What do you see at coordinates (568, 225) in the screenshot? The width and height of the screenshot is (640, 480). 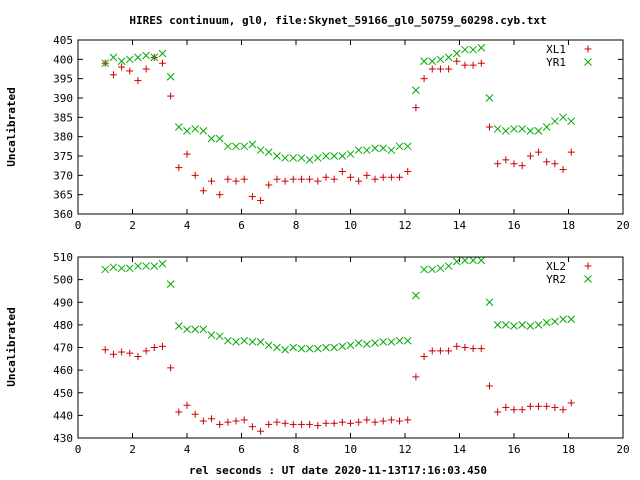 I see `top-xtick-label: 18` at bounding box center [568, 225].